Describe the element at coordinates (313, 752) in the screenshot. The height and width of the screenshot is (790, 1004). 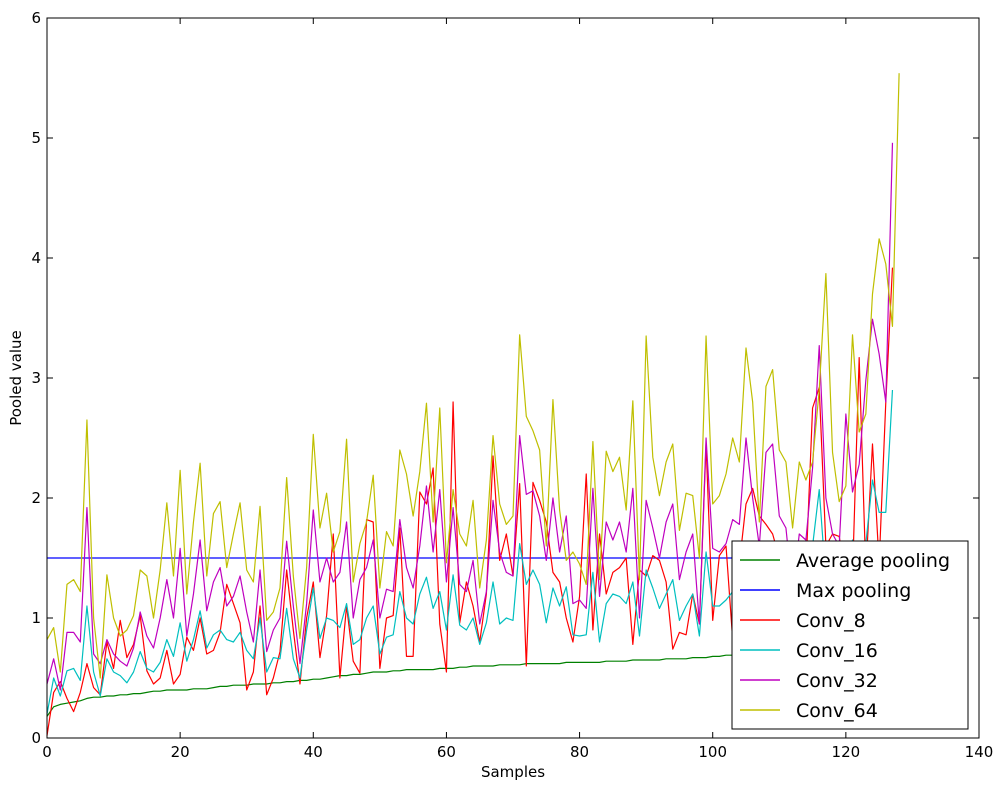
I see `x-tick-label: 40` at that location.